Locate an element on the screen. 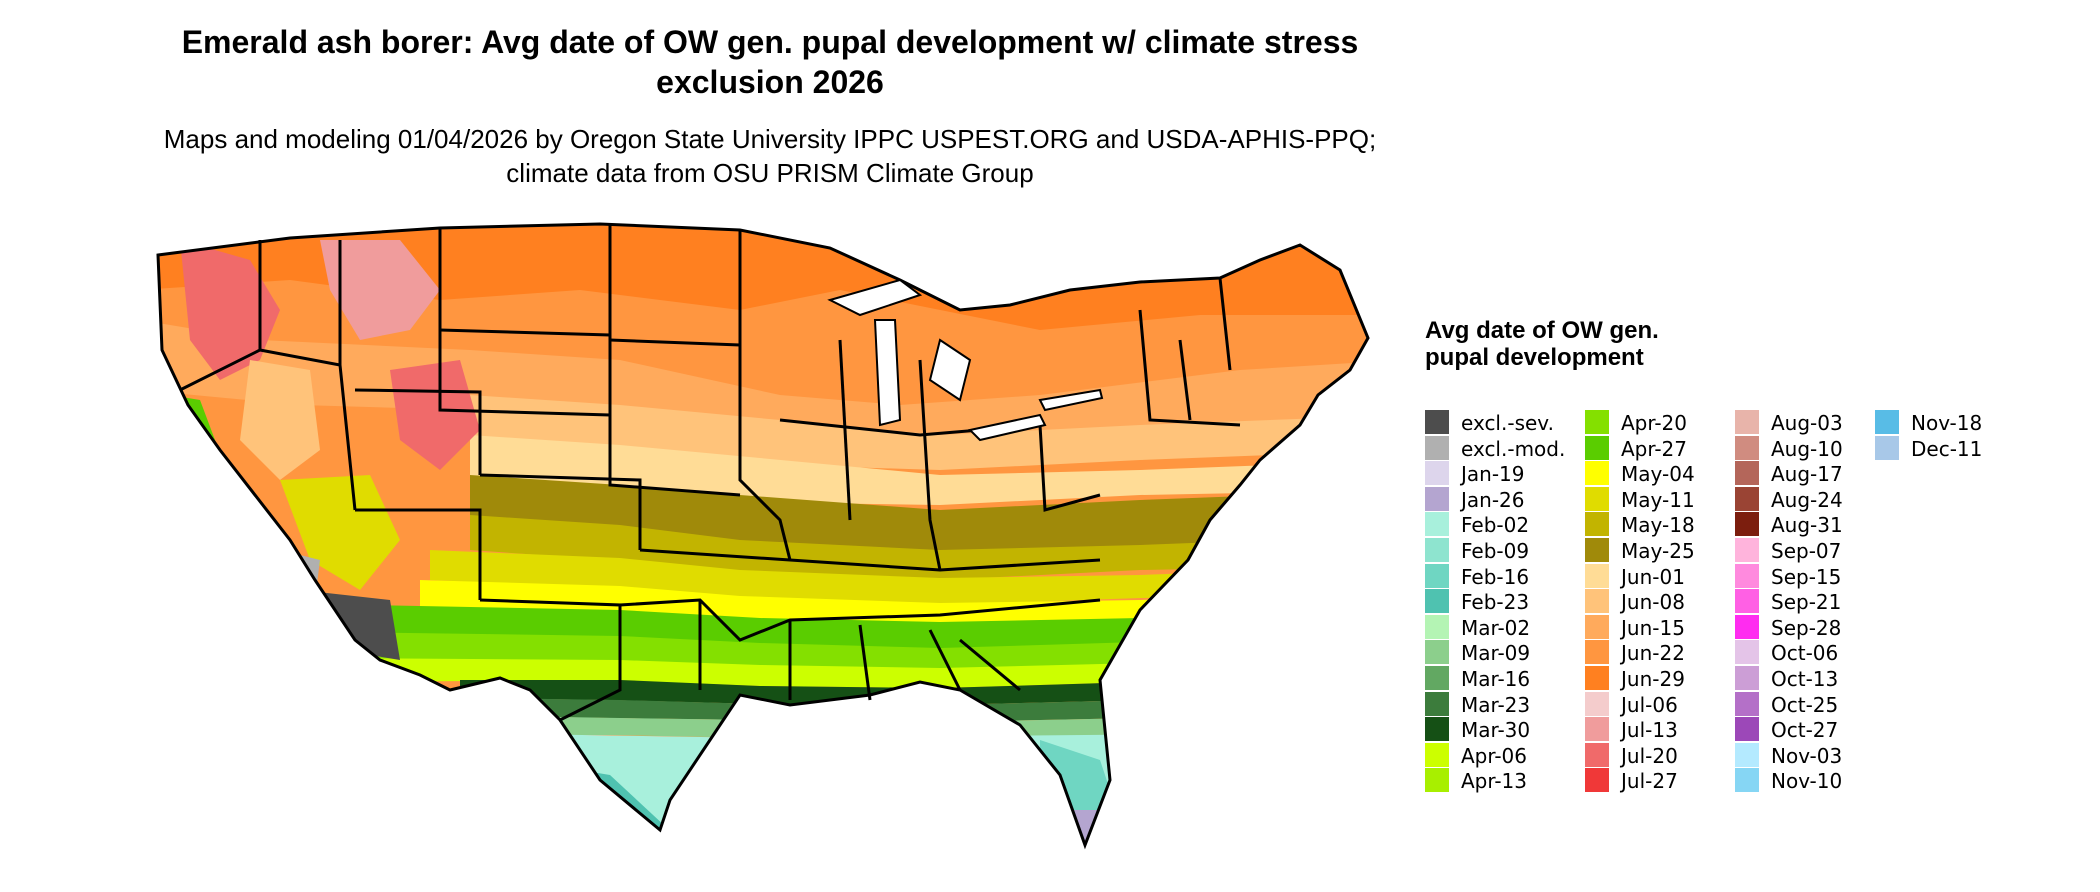 Image resolution: width=2100 pixels, height=892 pixels. legend-item: May-25 is located at coordinates (1665, 550).